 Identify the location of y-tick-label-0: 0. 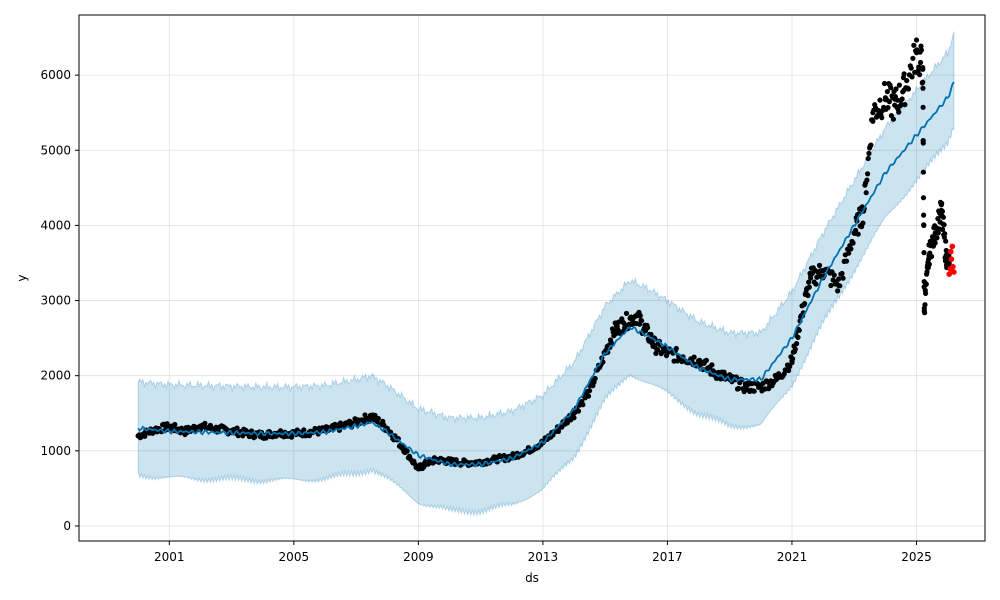
(67, 526).